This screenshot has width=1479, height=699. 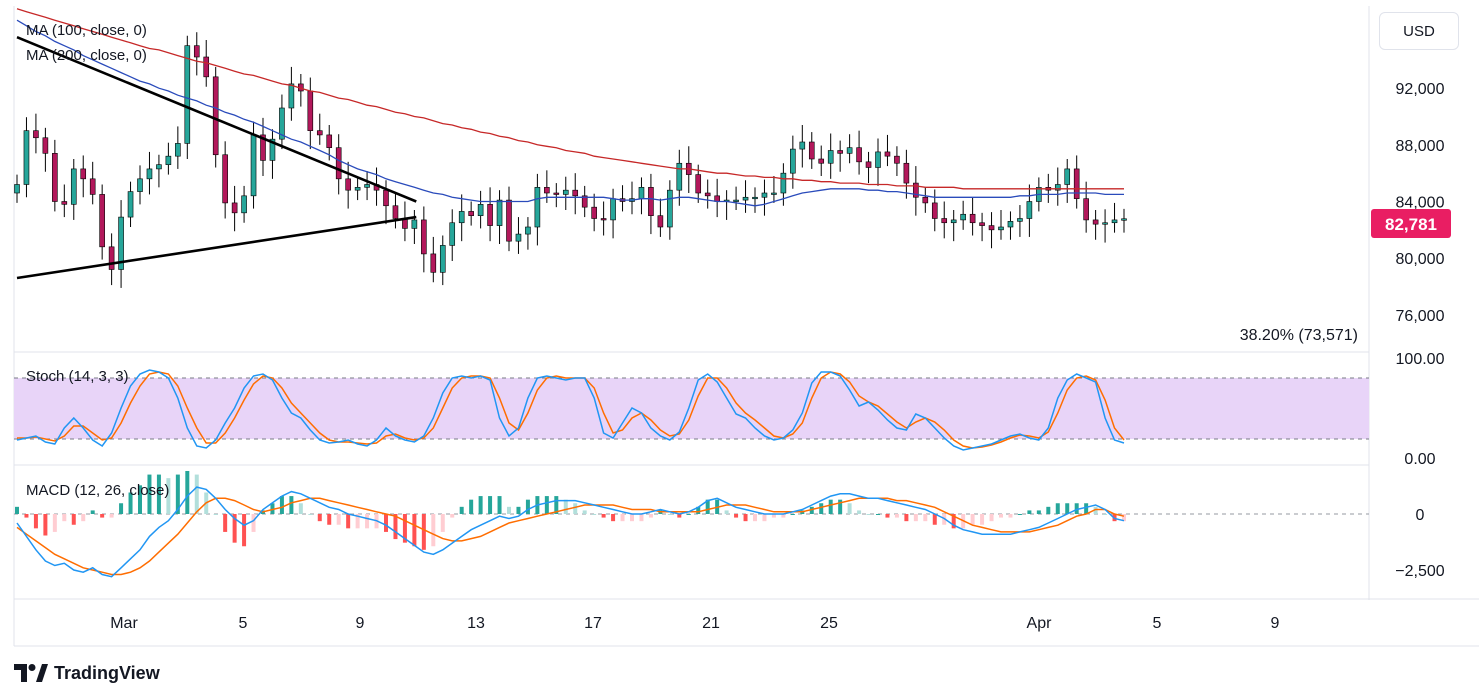 What do you see at coordinates (1157, 623) in the screenshot?
I see `time-tick-label: 5` at bounding box center [1157, 623].